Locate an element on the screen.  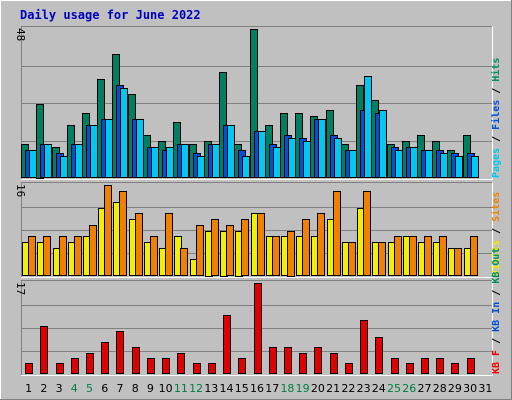
x-tick-label: 22 is located at coordinates (348, 388).